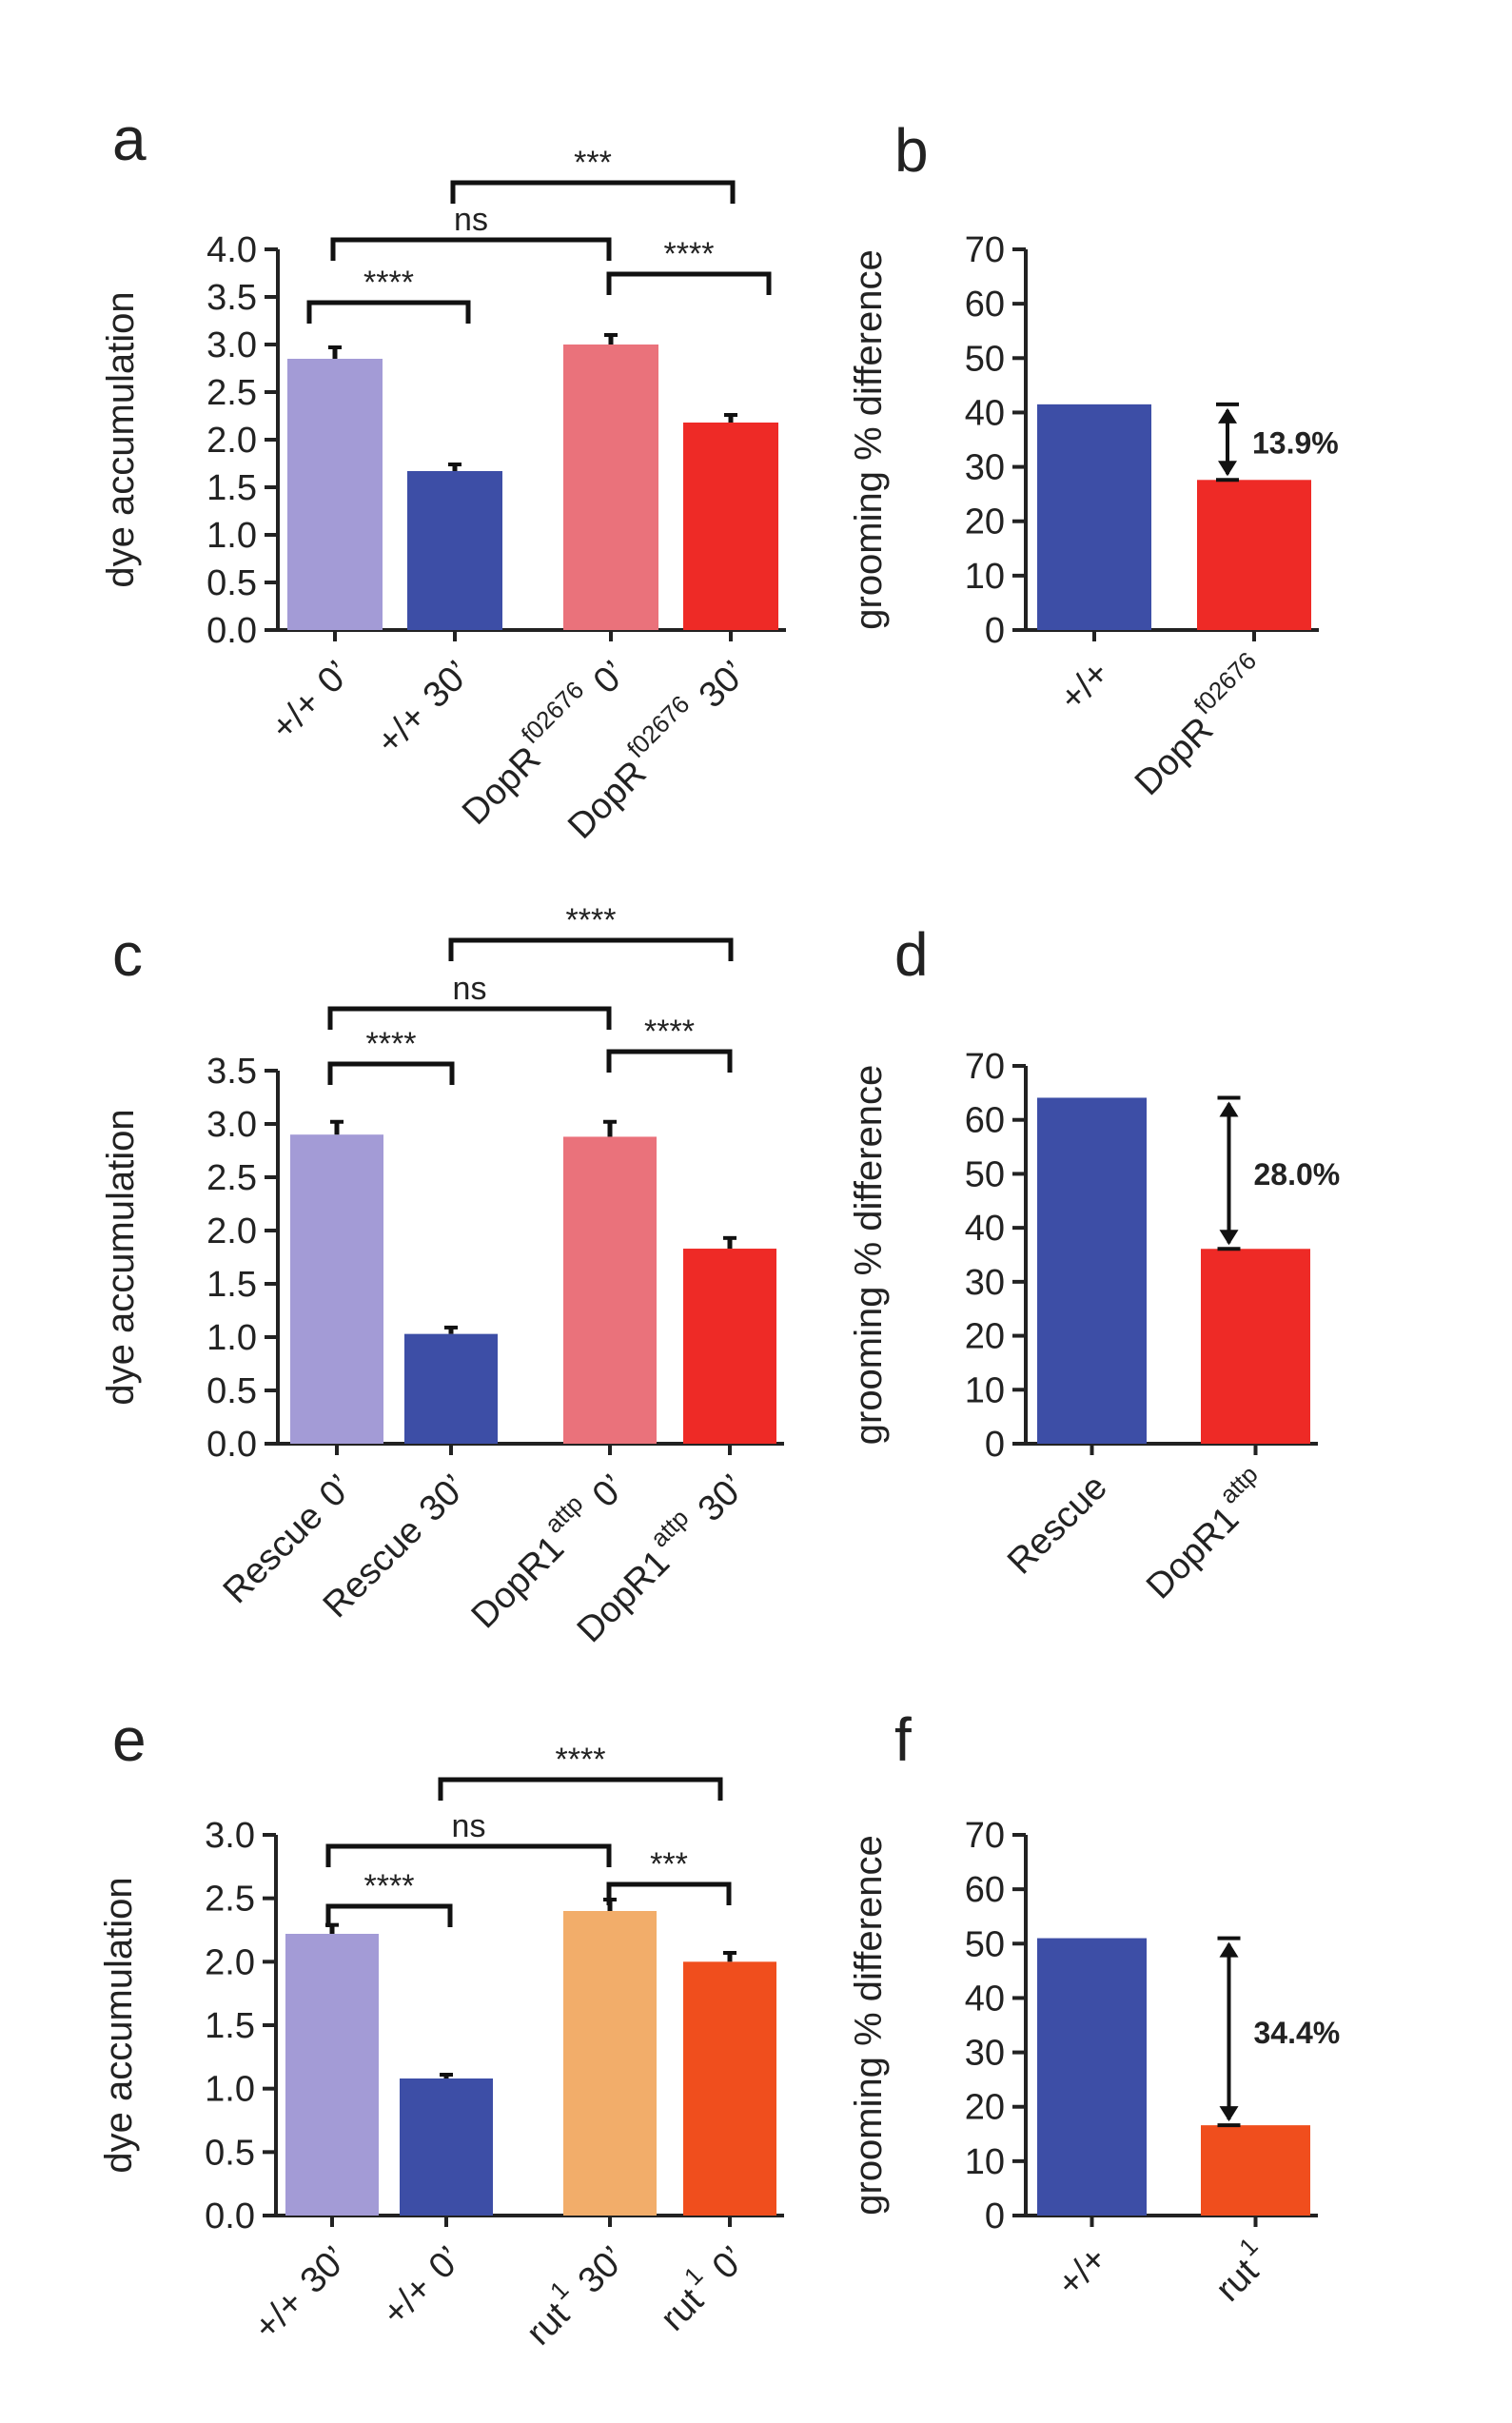 The image size is (1512, 2423). Describe the element at coordinates (231, 1445) in the screenshot. I see `y-tick-label: 0.0` at that location.